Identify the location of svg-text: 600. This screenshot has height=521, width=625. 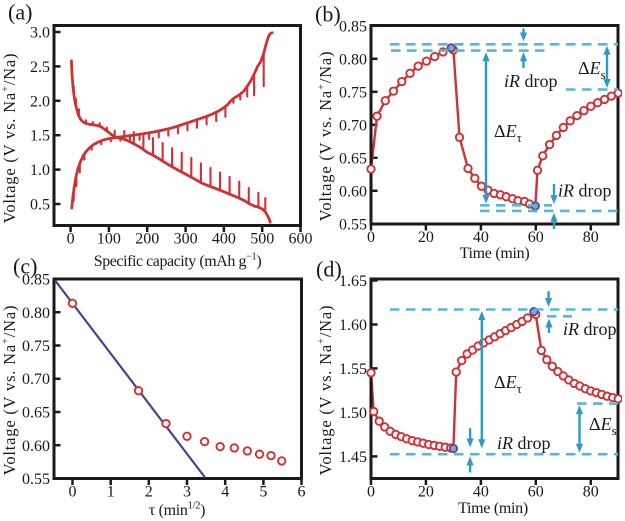
(301, 239).